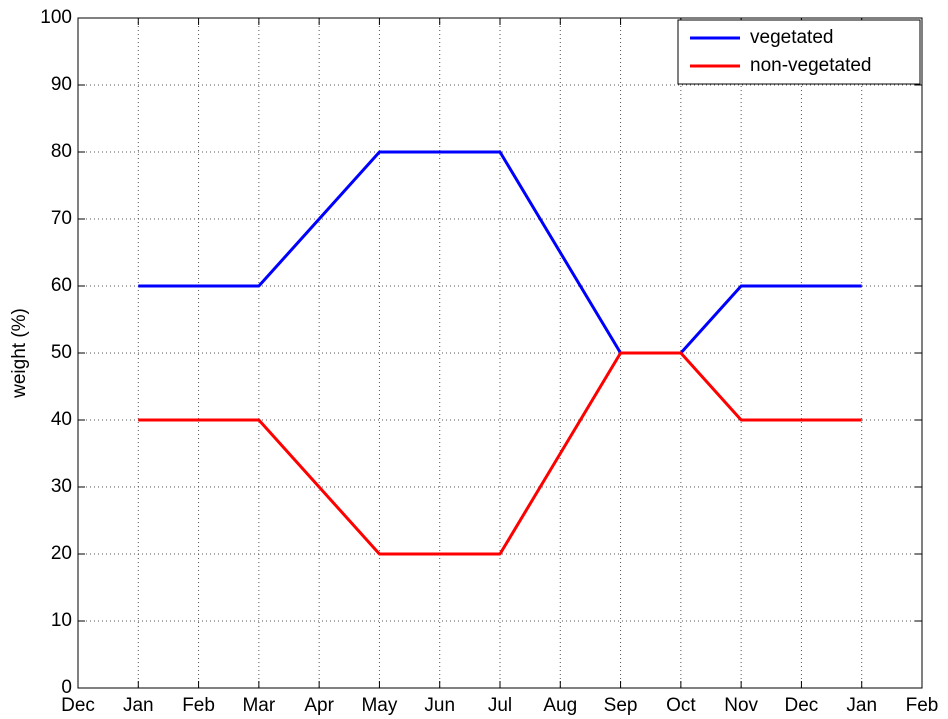 The height and width of the screenshot is (719, 948). I want to click on y-tick-label: 70, so click(61, 218).